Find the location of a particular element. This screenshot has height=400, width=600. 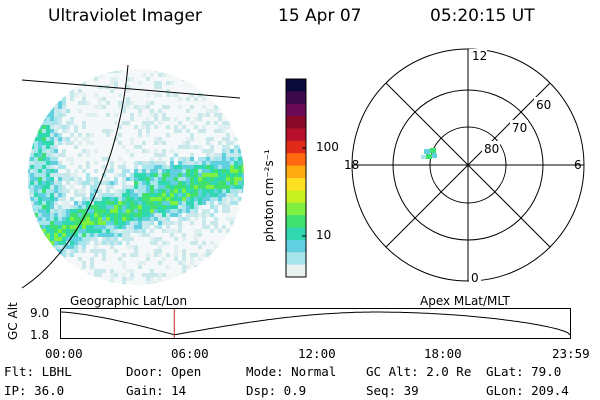

mlt-label-0: 0 is located at coordinates (475, 278).